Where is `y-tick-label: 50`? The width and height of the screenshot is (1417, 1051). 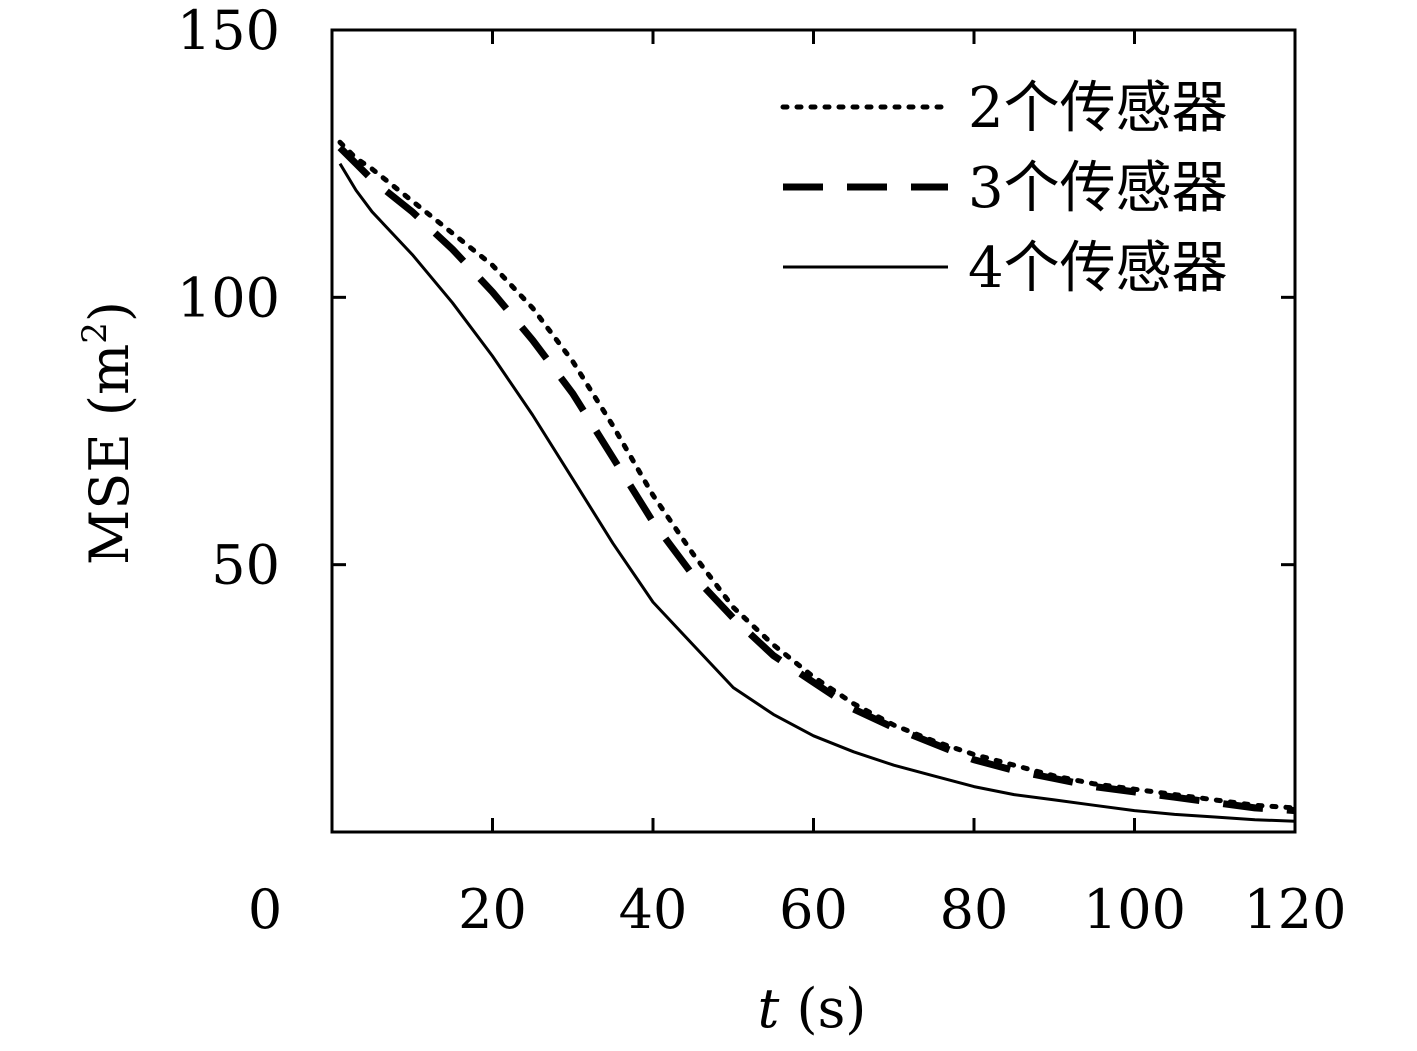 y-tick-label: 50 is located at coordinates (245, 565).